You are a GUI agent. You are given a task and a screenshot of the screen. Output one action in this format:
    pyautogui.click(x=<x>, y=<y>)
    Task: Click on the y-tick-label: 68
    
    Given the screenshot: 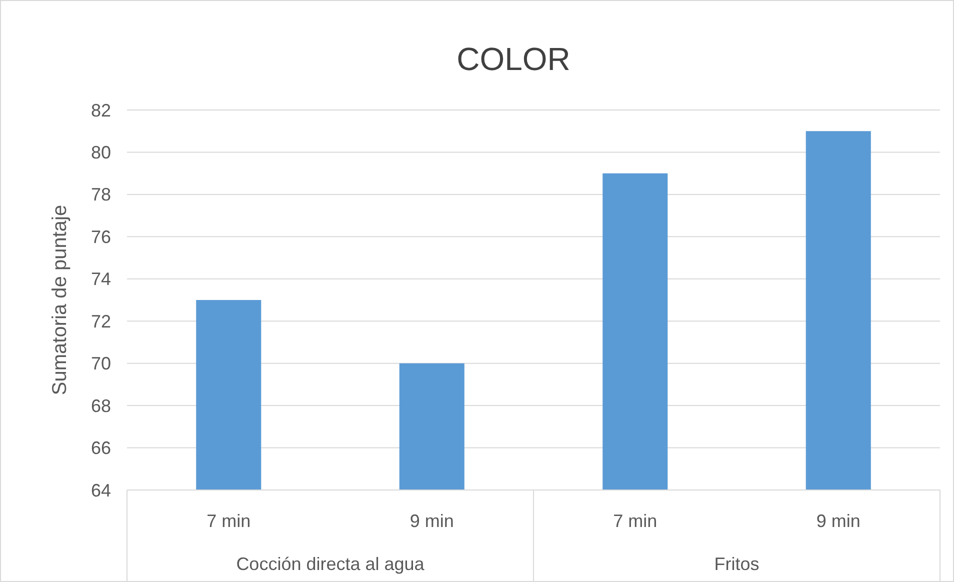 What is the action you would take?
    pyautogui.click(x=100, y=406)
    